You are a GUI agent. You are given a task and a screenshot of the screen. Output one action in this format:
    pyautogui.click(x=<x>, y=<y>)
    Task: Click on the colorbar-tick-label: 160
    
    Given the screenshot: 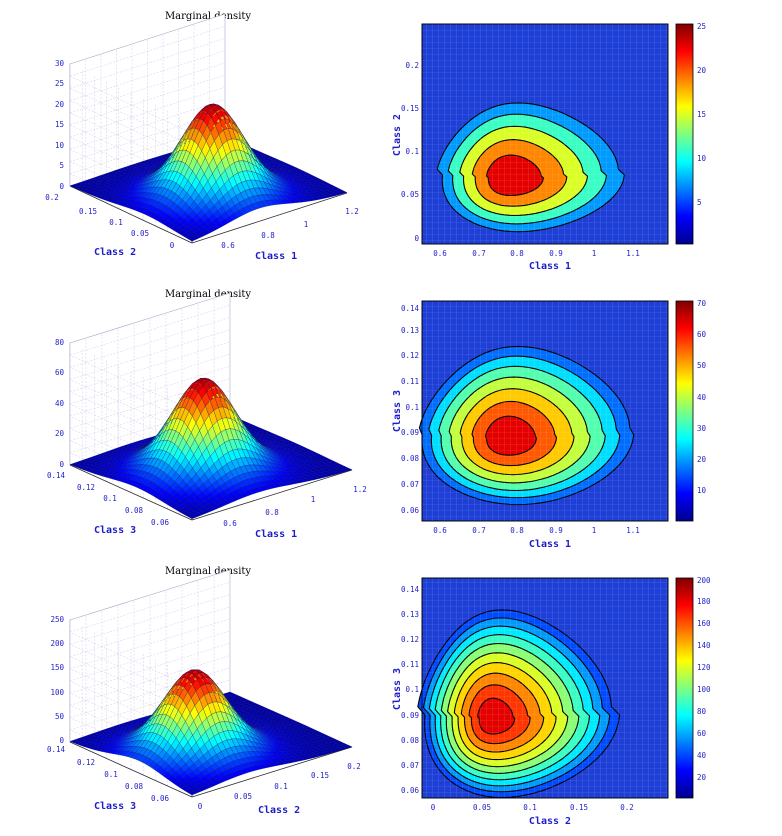 What is the action you would take?
    pyautogui.click(x=704, y=623)
    